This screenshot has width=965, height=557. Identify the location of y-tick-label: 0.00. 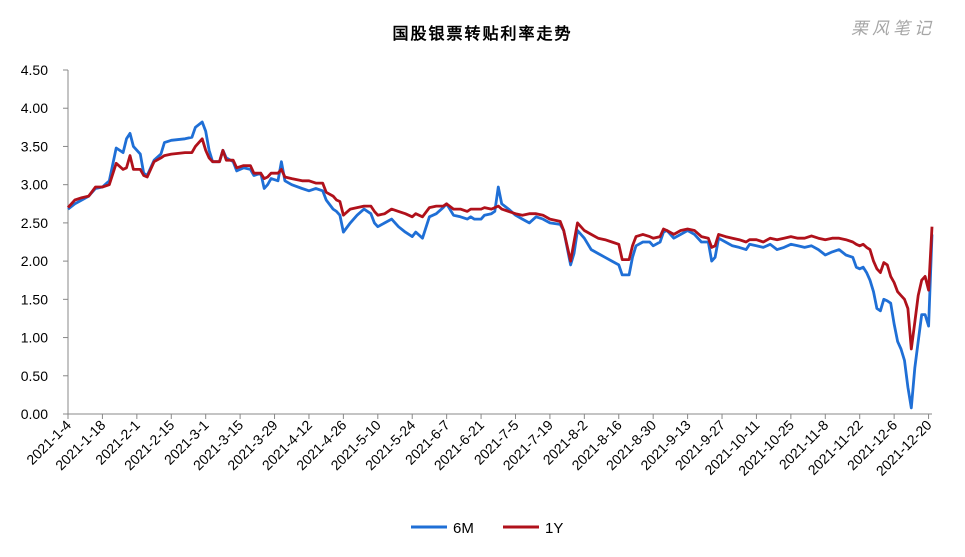
(34, 414).